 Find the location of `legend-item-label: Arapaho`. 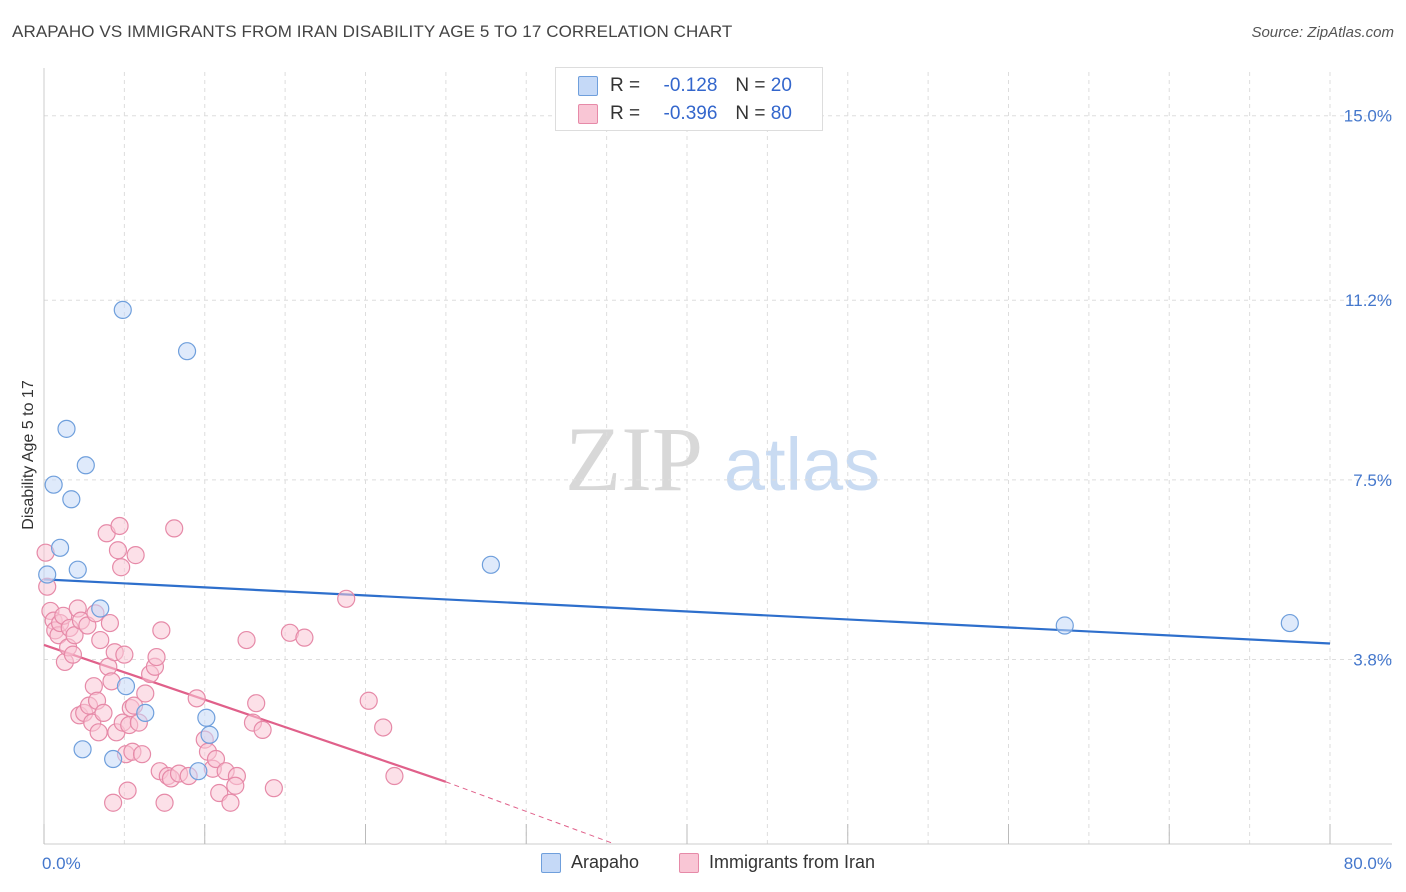

legend-item-label: Arapaho is located at coordinates (605, 862).